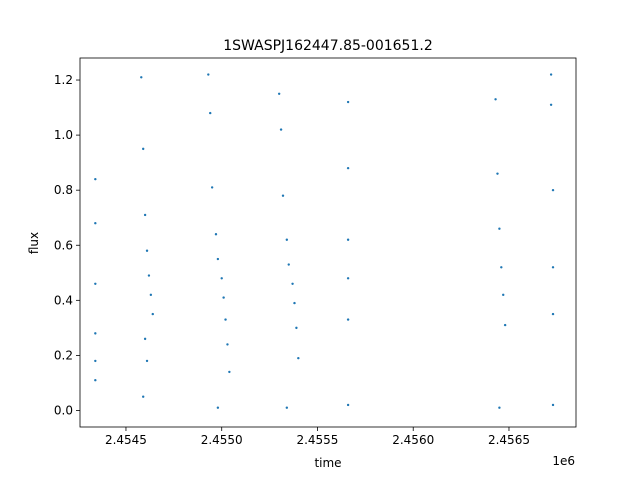 The image size is (640, 480). What do you see at coordinates (509, 440) in the screenshot?
I see `x-tick-label: 2.4565` at bounding box center [509, 440].